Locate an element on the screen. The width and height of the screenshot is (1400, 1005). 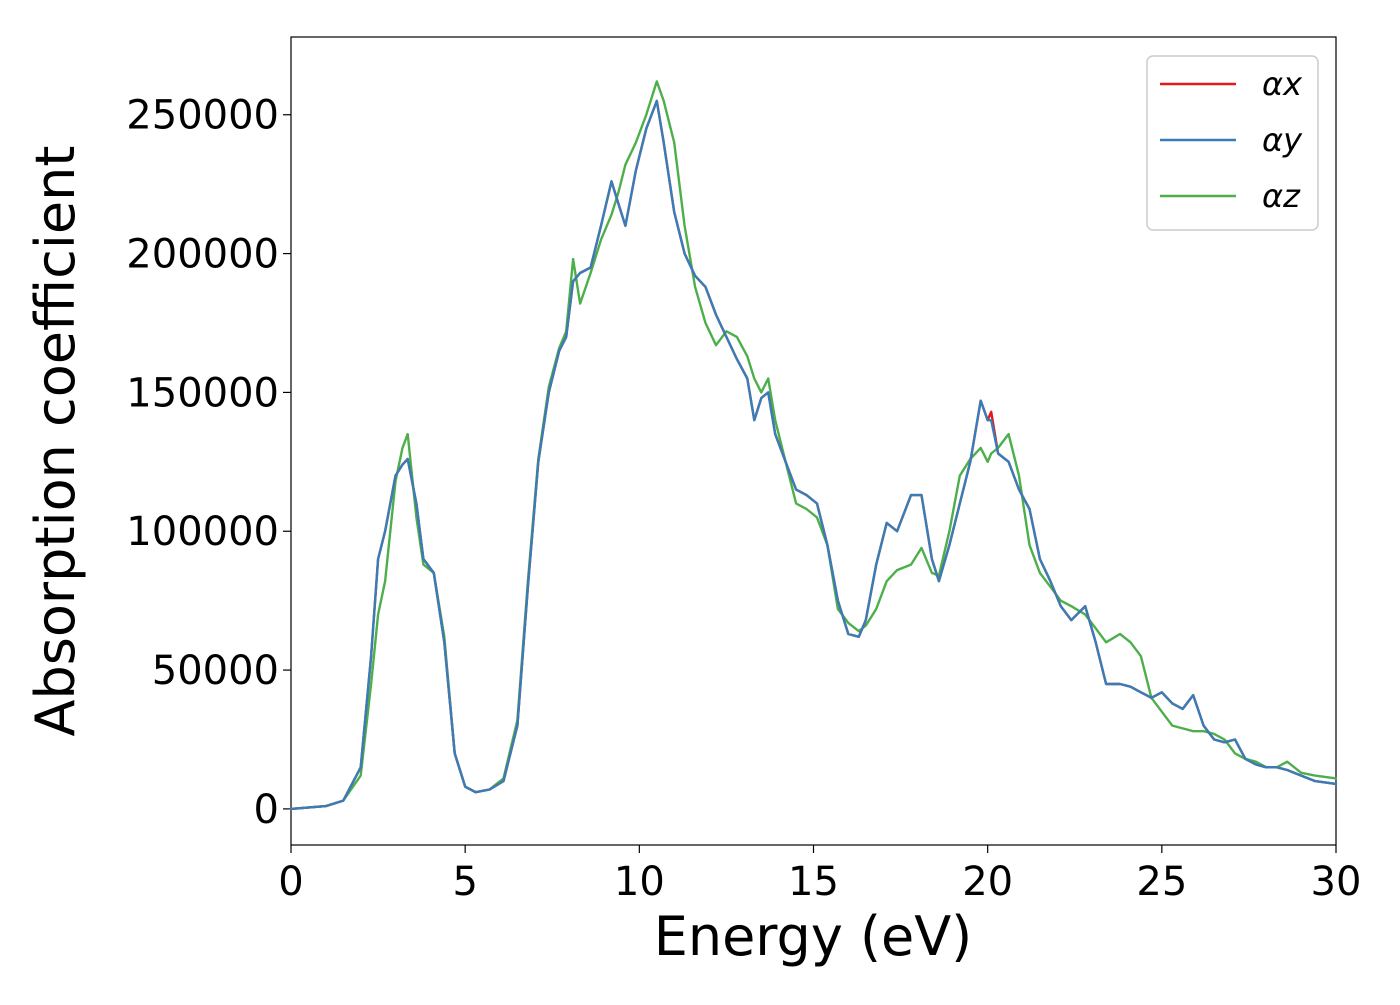
y-tick-label: 150000 is located at coordinates (202, 393).